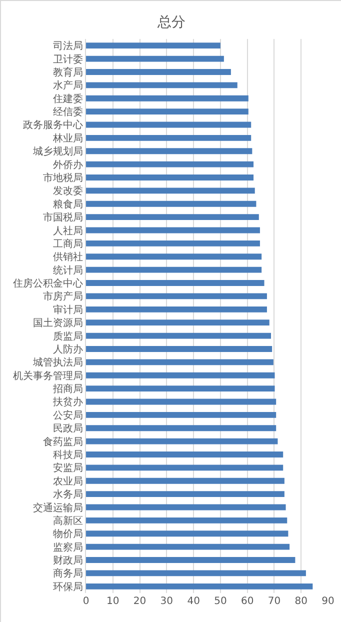  What do you see at coordinates (68, 574) in the screenshot?
I see `y-tick-label: 商务局` at bounding box center [68, 574].